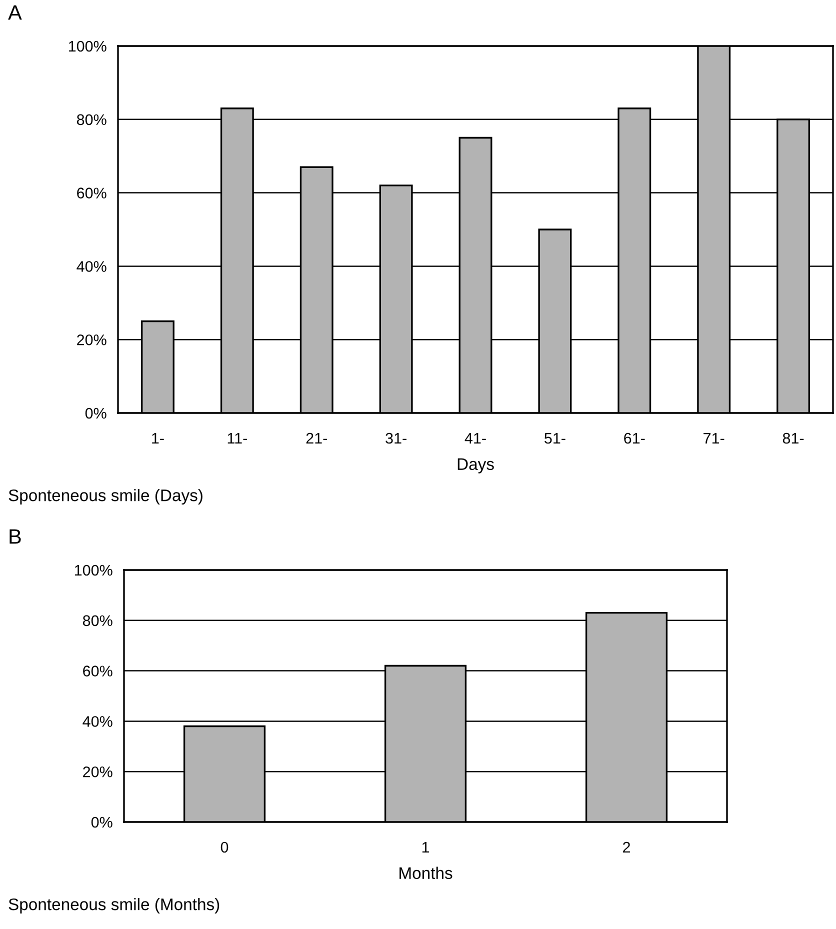 The image size is (836, 929). What do you see at coordinates (634, 438) in the screenshot?
I see `x-tick-label: 61-` at bounding box center [634, 438].